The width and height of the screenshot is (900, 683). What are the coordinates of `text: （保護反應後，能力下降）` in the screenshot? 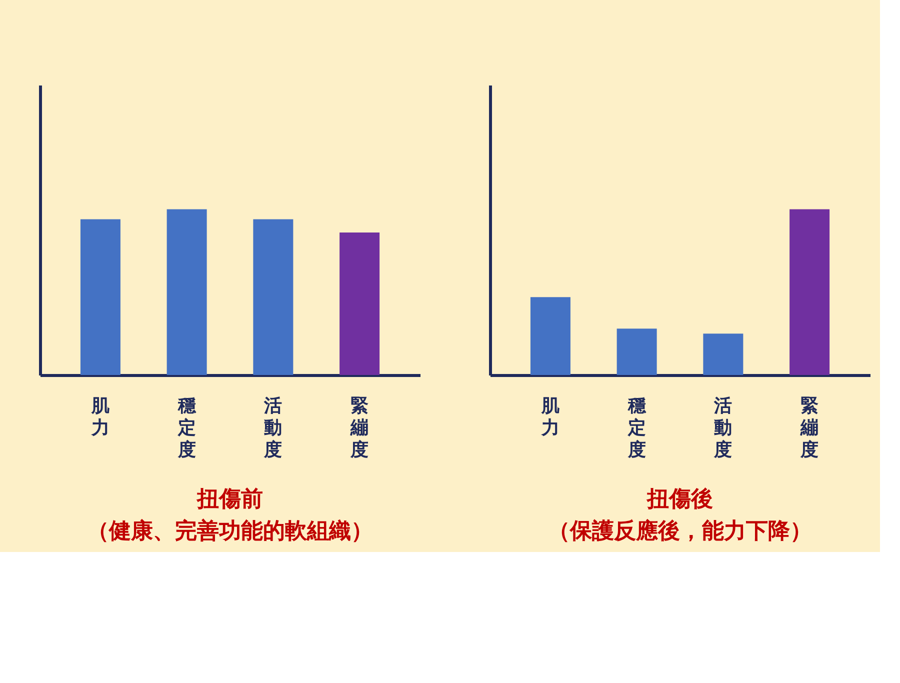 It's located at (680, 531).